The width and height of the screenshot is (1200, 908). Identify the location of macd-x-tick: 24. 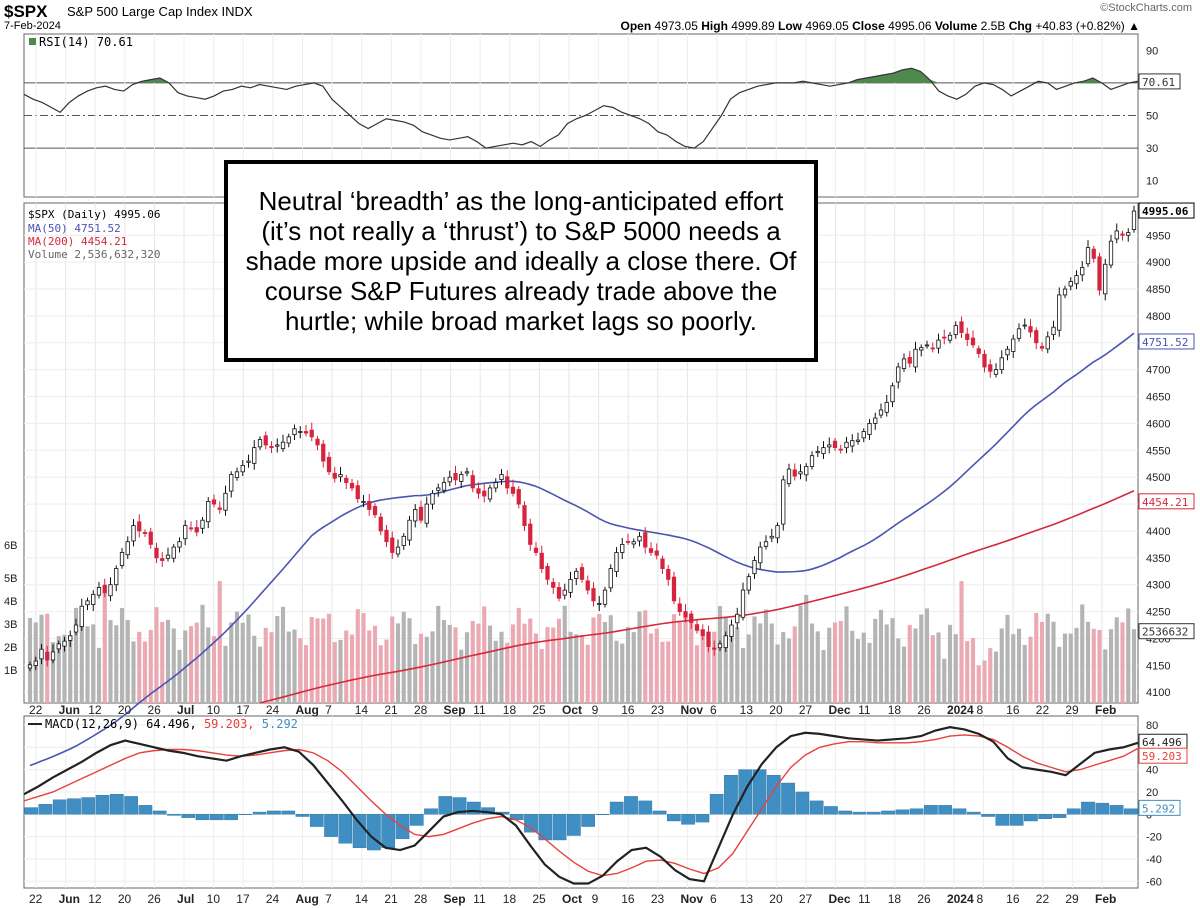
(273, 899).